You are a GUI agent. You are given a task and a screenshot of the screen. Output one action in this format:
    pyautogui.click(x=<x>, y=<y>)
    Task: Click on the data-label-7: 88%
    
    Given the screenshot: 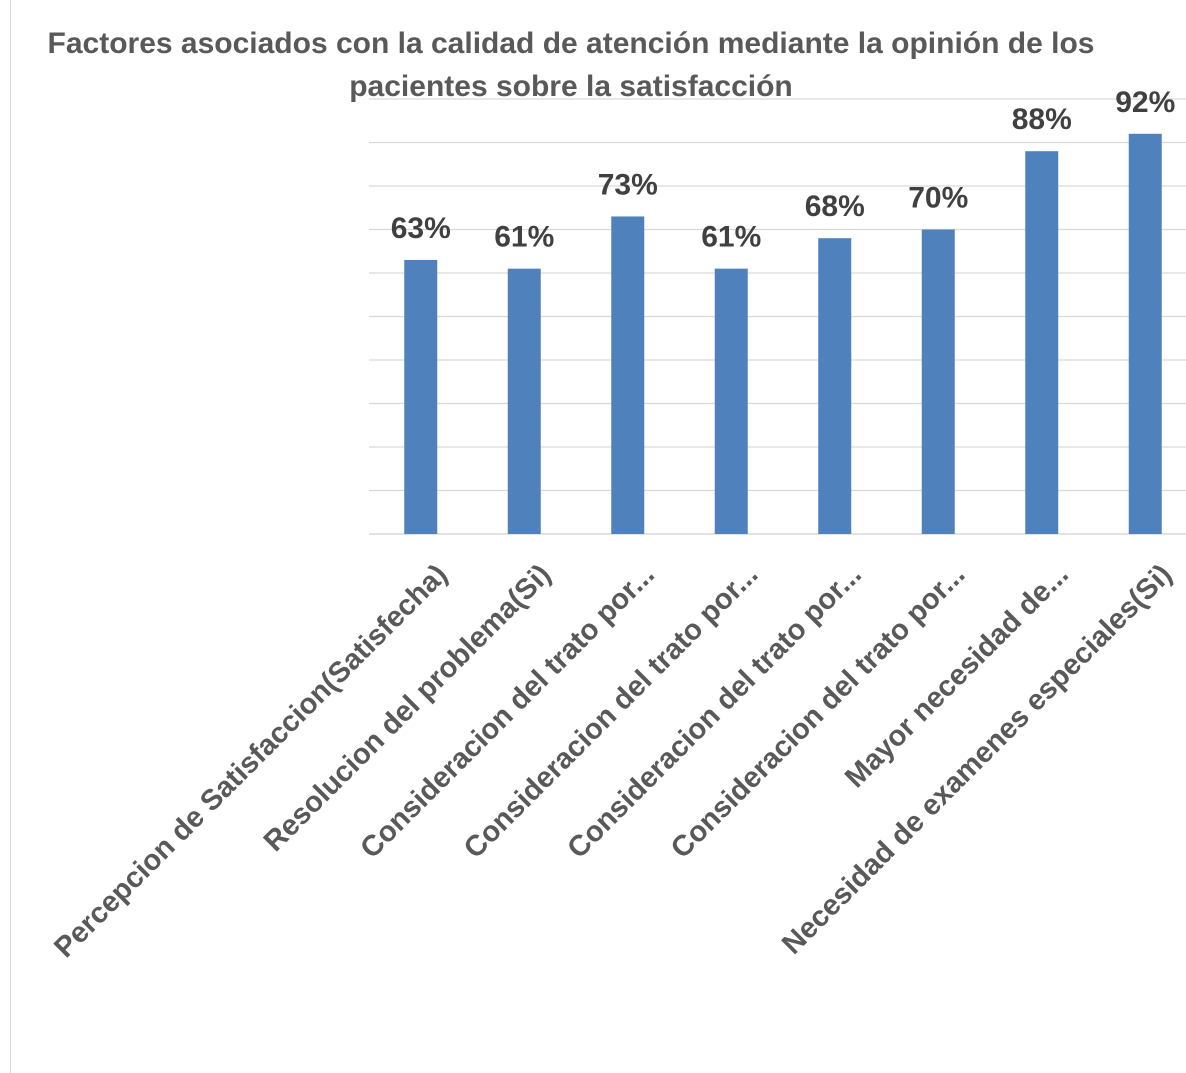 What is the action you would take?
    pyautogui.click(x=1042, y=119)
    